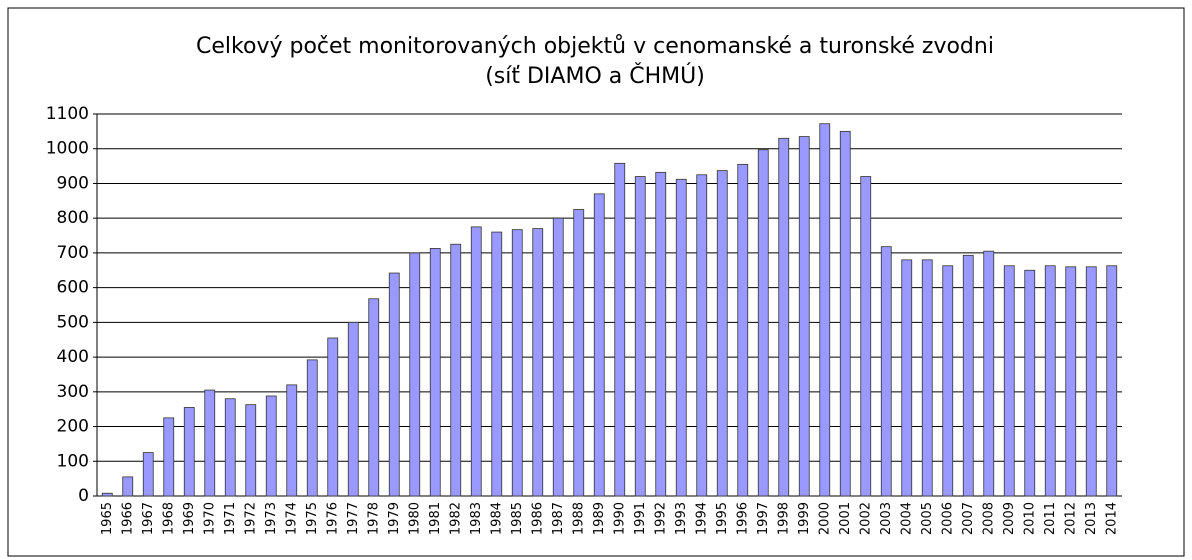  Describe the element at coordinates (968, 518) in the screenshot. I see `x-tick-label: 2007` at that location.